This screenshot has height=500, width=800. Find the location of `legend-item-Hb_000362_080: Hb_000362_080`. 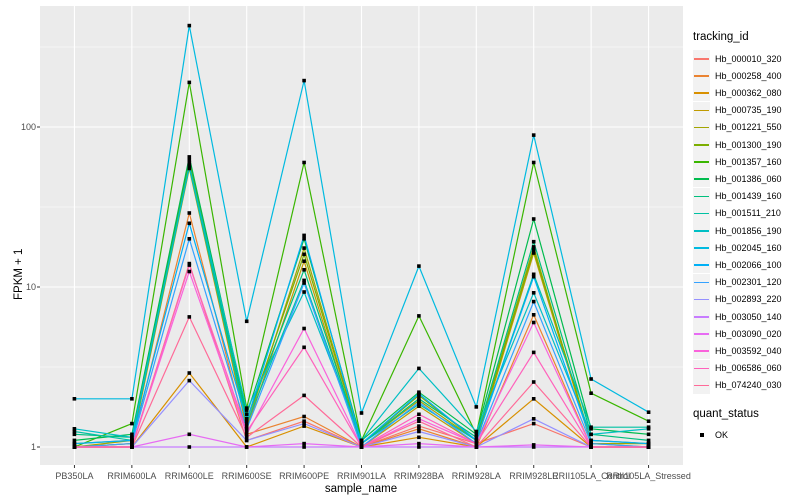

legend-item-Hb_000362_080: Hb_000362_080 is located at coordinates (737, 93).